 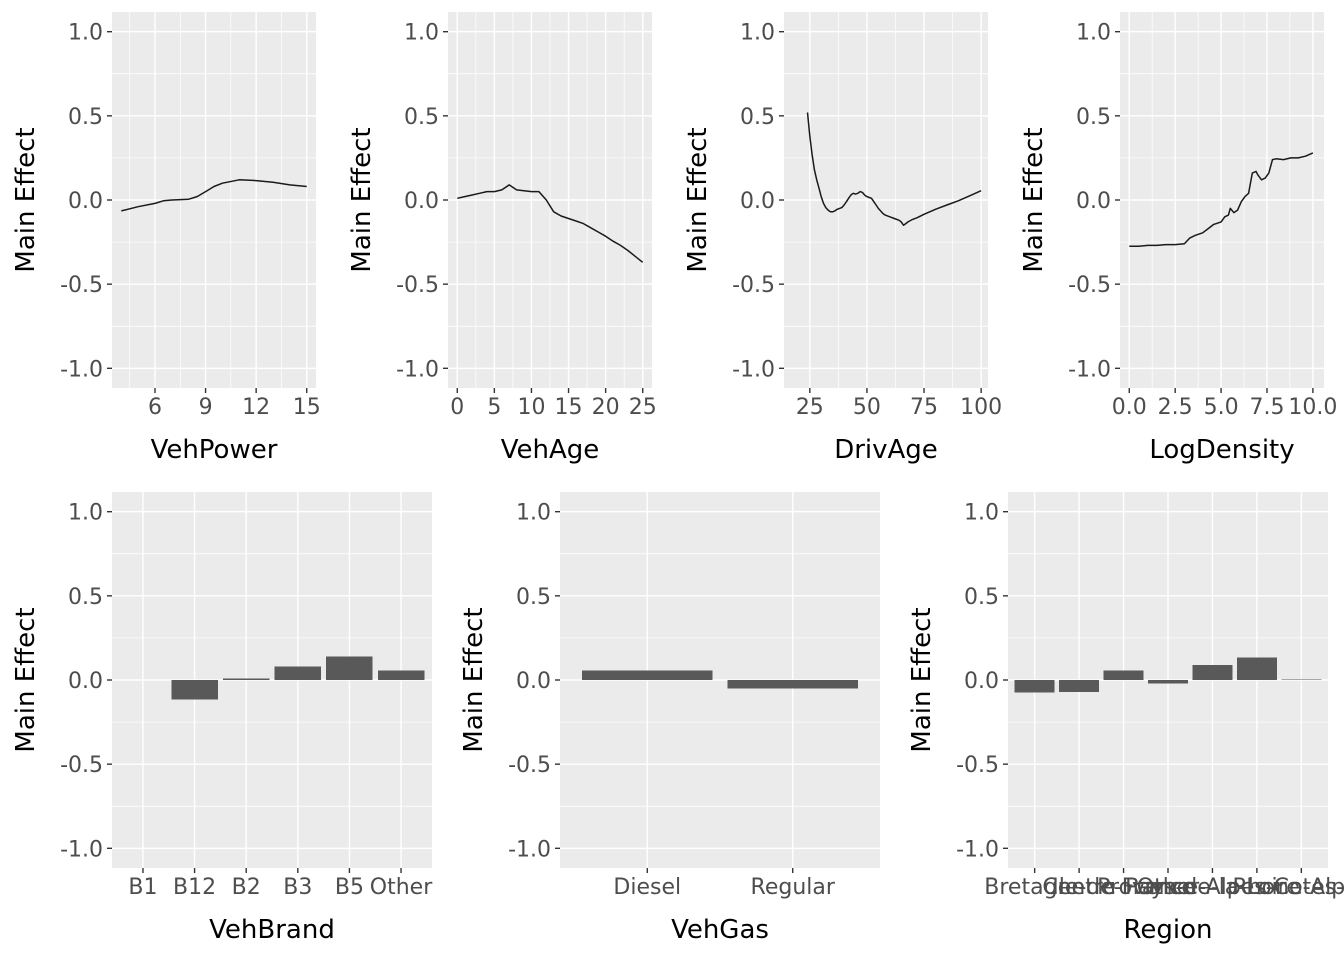 I want to click on x-tick-label: B5, so click(x=349, y=887).